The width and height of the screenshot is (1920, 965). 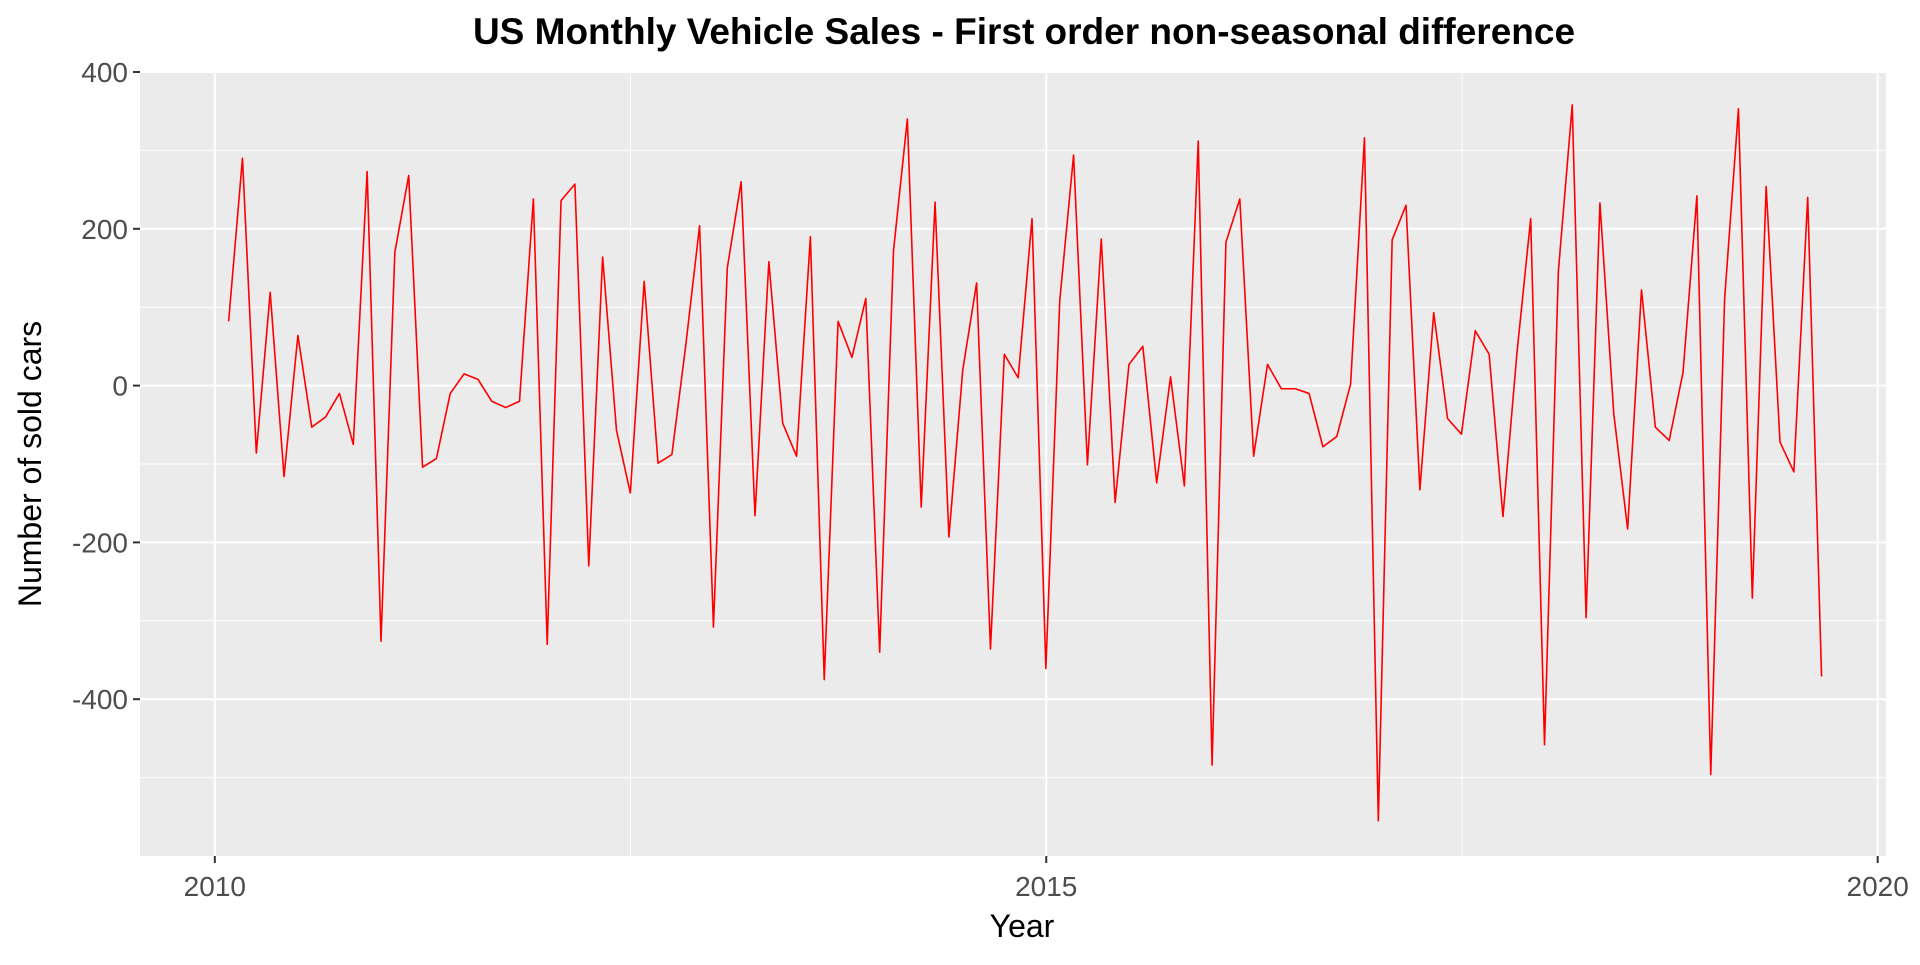 I want to click on y-tick-label: 0, so click(x=120, y=386).